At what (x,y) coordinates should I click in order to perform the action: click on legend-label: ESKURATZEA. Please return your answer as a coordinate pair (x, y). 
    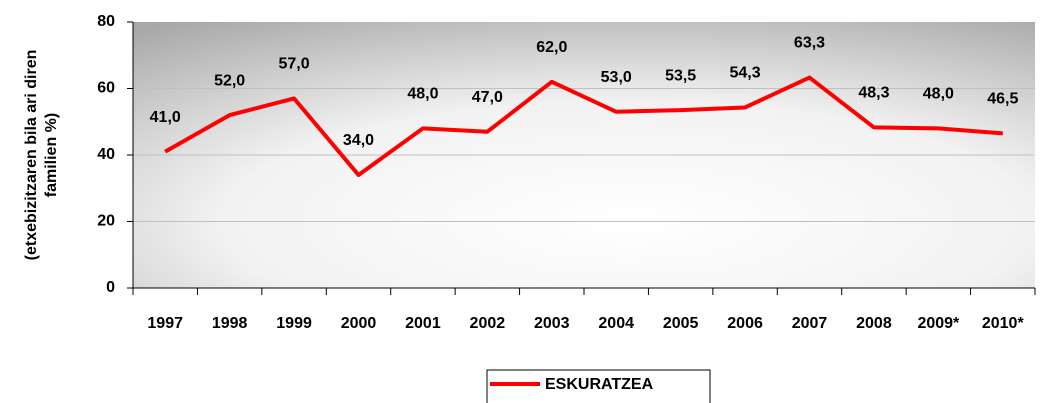
    Looking at the image, I should click on (599, 384).